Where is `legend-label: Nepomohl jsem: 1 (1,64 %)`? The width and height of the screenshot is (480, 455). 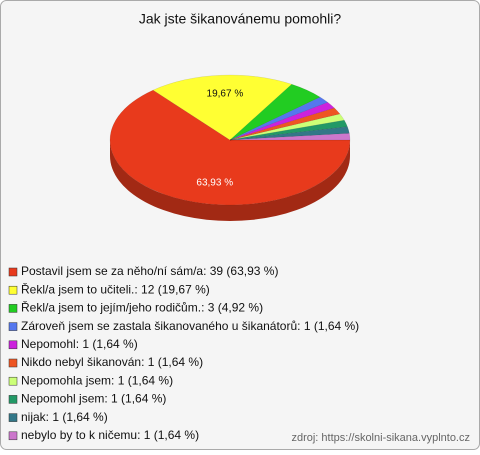 legend-label: Nepomohl jsem: 1 (1,64 %) is located at coordinates (93, 399).